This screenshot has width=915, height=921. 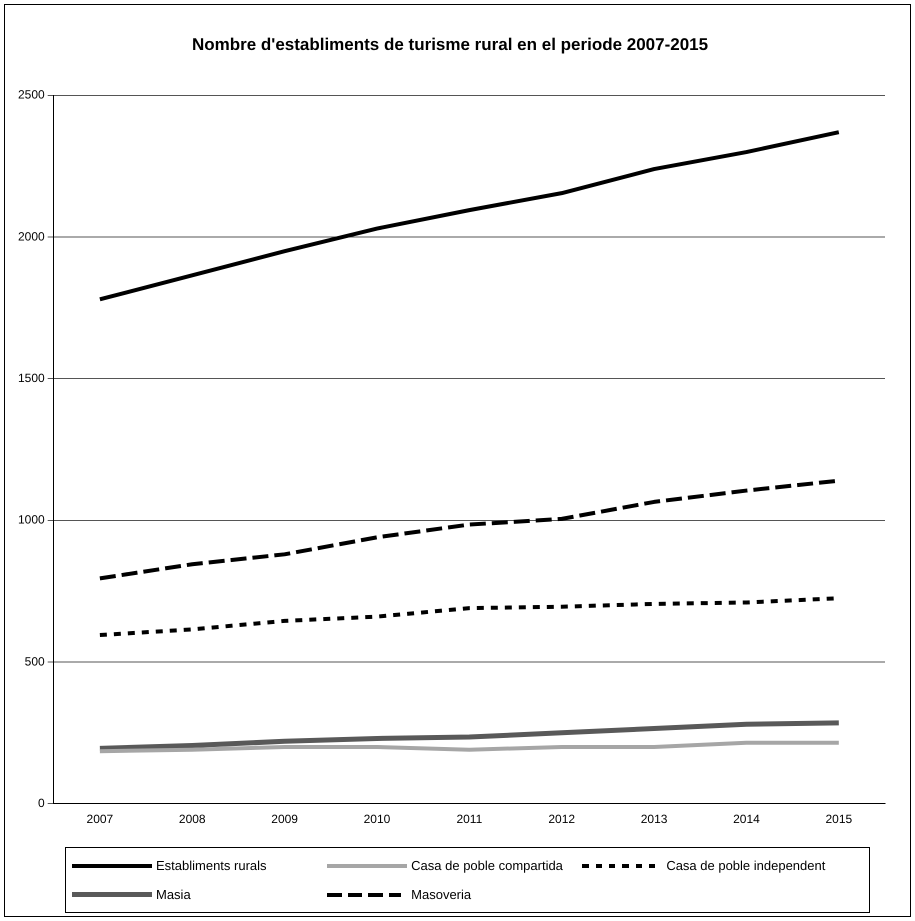 What do you see at coordinates (32, 519) in the screenshot?
I see `y-tick-label: 1000` at bounding box center [32, 519].